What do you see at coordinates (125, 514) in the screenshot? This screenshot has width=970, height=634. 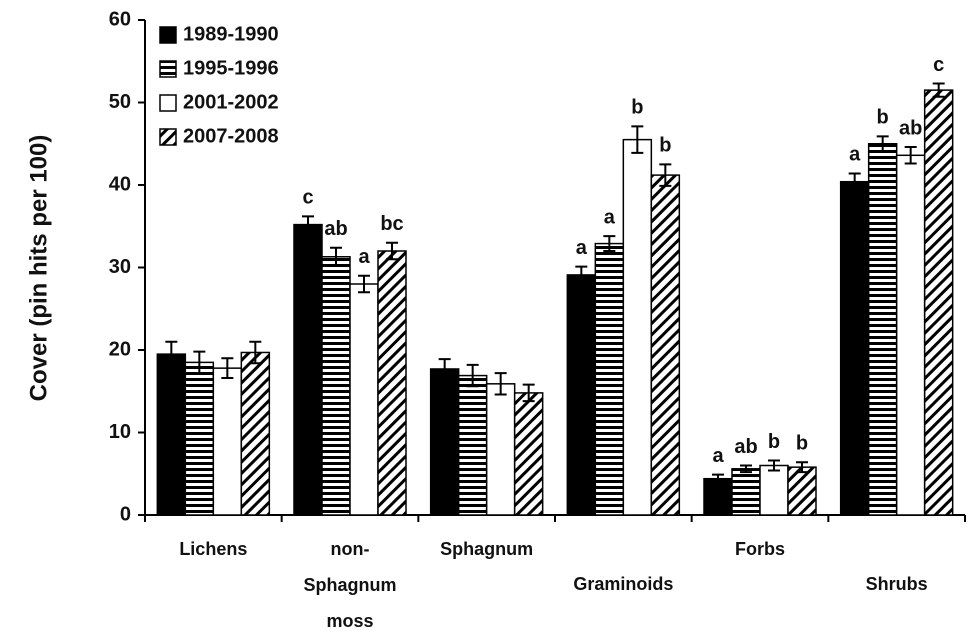 I see `y-tick-label: 0` at bounding box center [125, 514].